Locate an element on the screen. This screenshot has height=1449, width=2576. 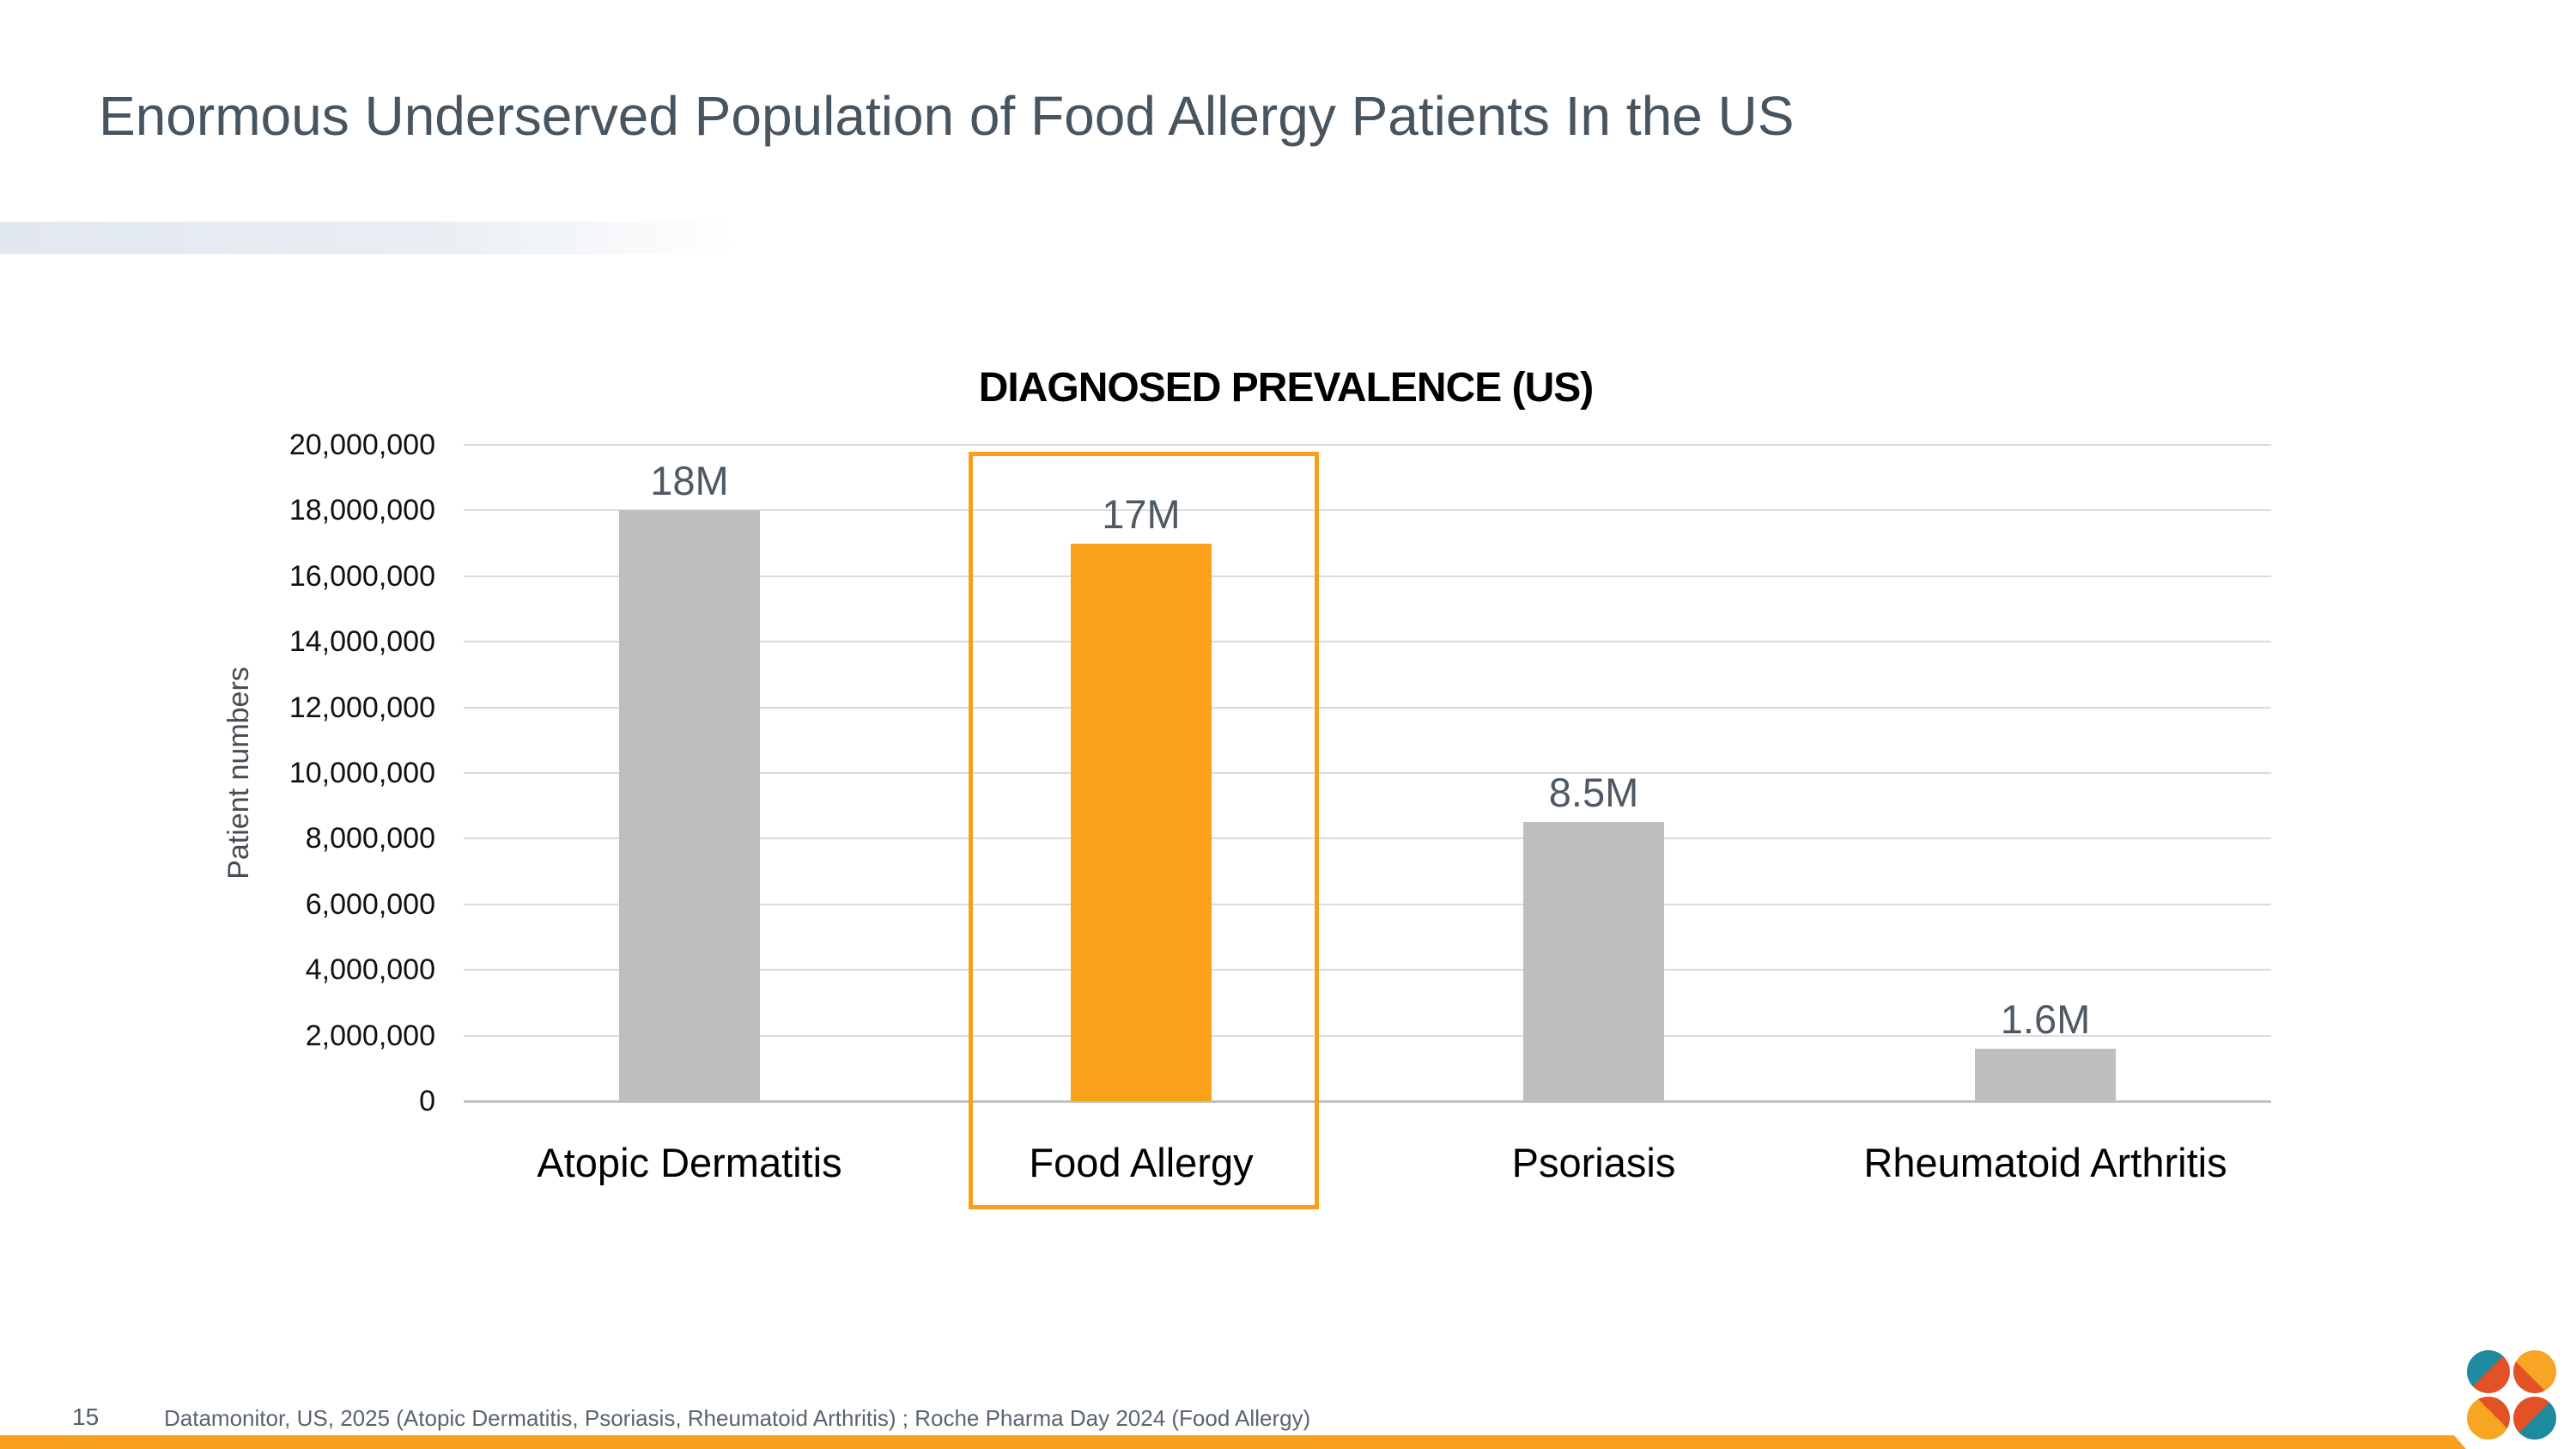
bar-psoriasis is located at coordinates (1594, 961).